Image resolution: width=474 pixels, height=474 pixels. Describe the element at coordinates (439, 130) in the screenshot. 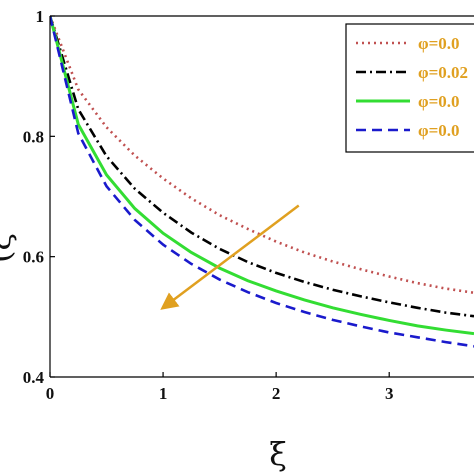

I see `legend-label-4: φ=0.0` at that location.